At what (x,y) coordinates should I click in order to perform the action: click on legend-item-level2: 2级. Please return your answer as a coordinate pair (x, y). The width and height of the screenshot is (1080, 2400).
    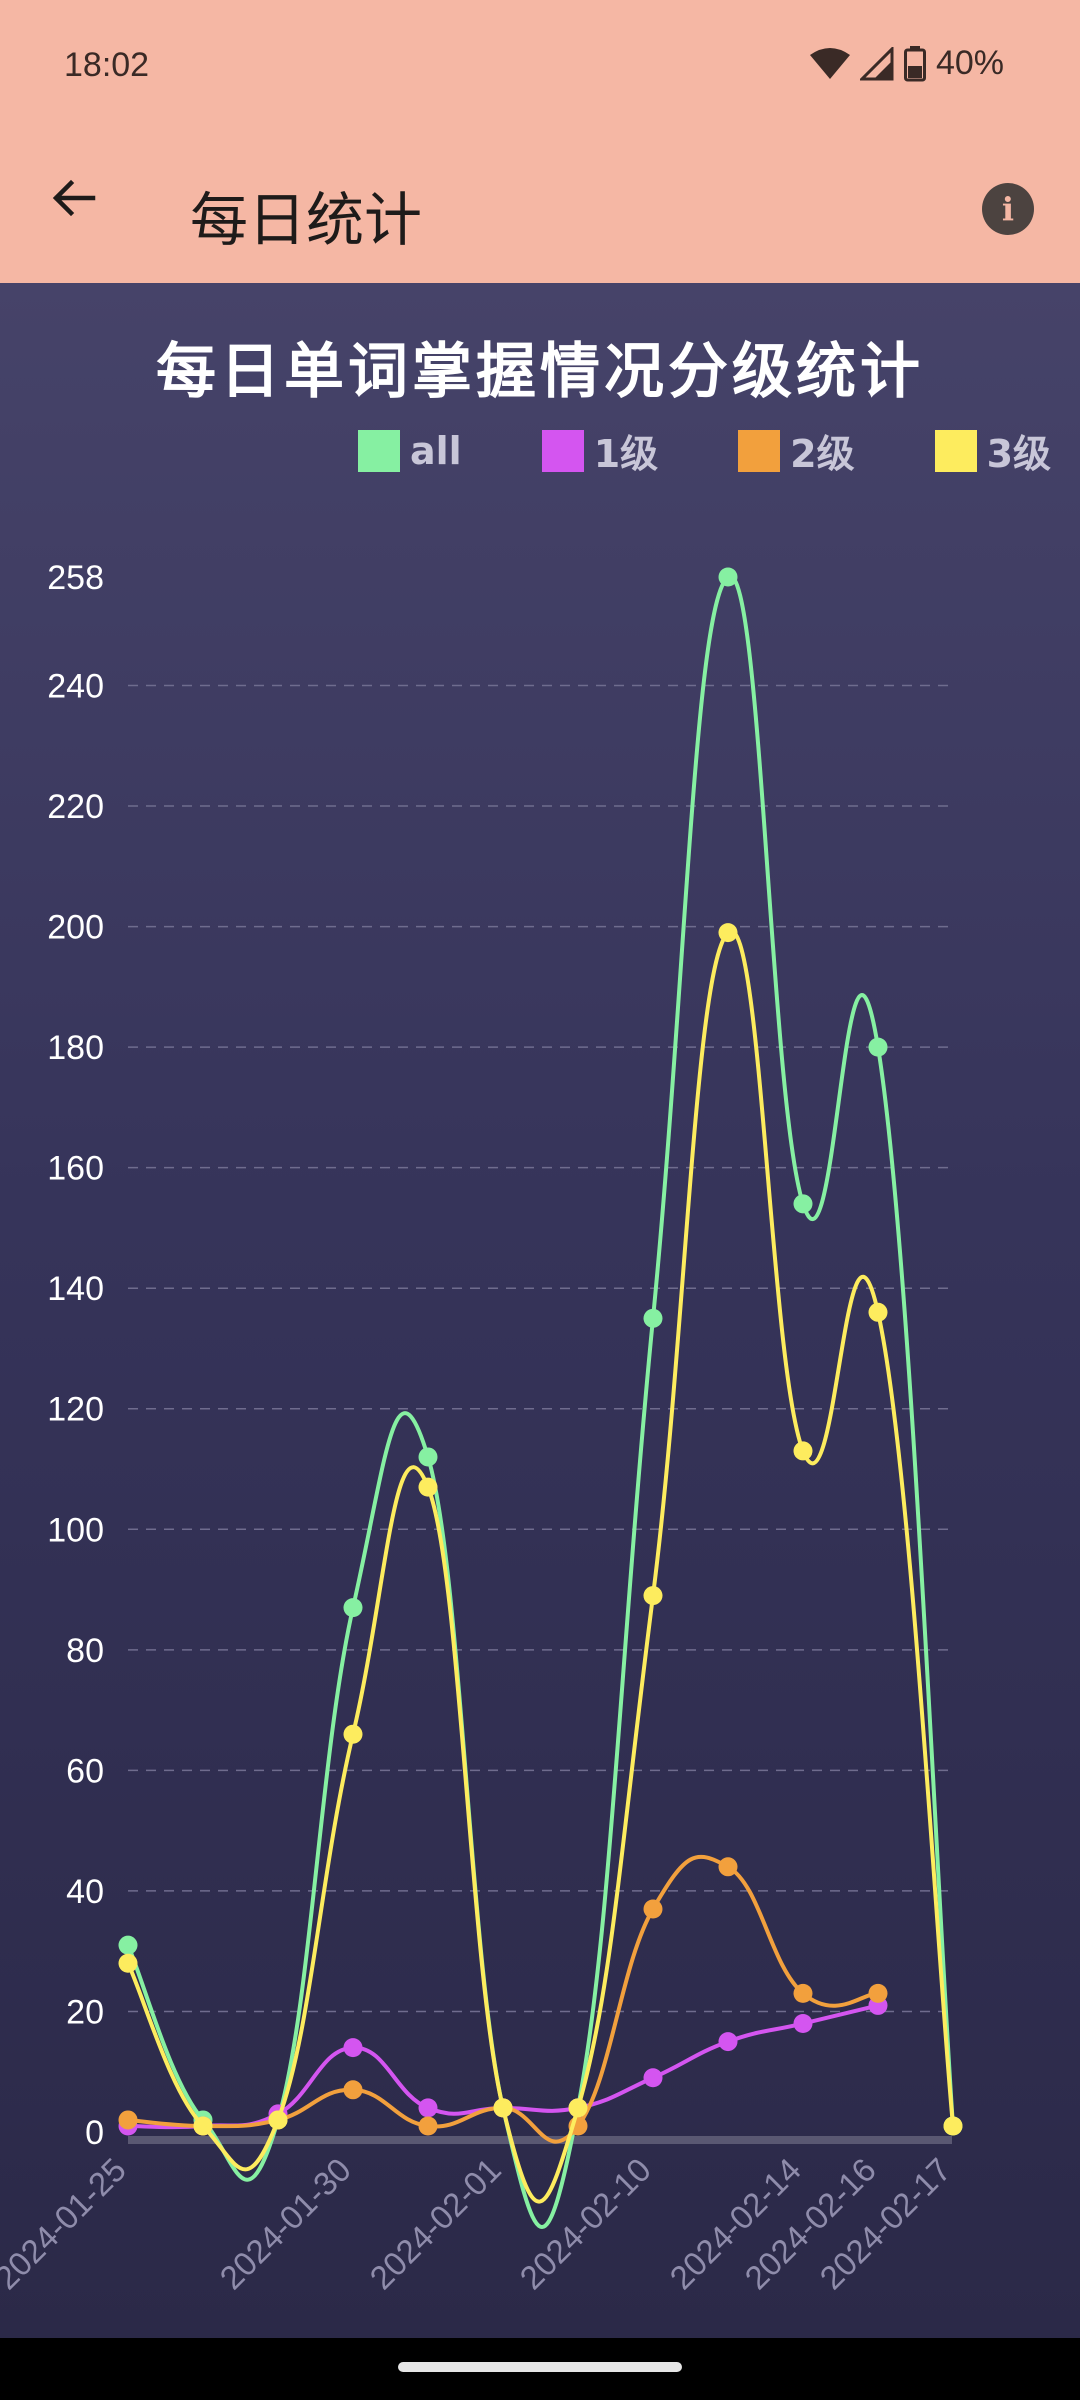
    Looking at the image, I should click on (796, 450).